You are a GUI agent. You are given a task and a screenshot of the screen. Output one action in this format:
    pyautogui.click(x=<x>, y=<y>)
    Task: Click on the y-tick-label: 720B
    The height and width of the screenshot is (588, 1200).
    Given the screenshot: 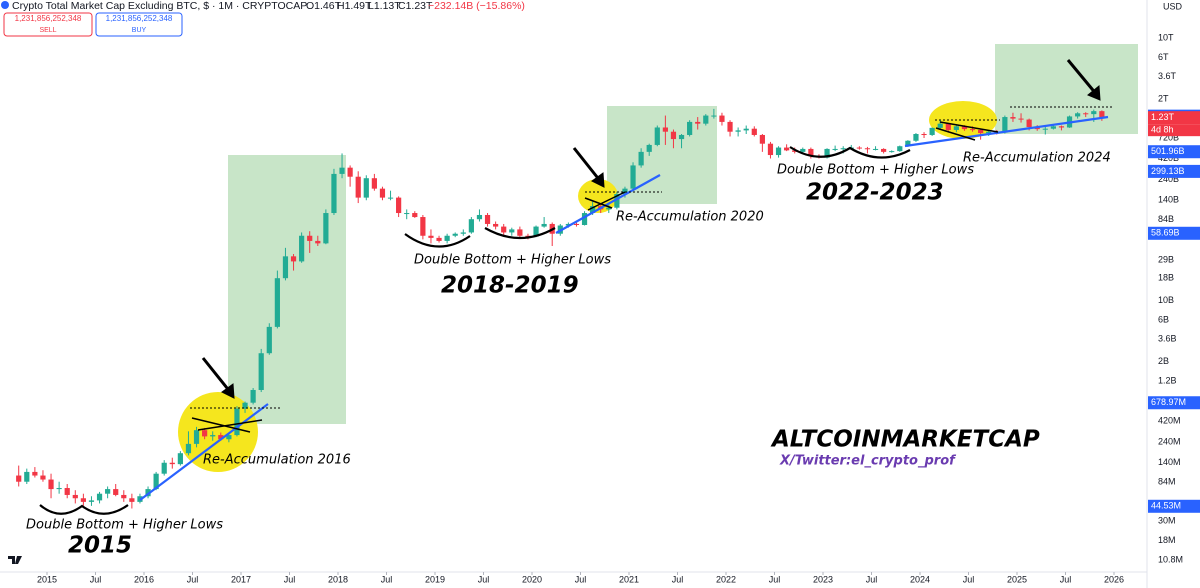 What is the action you would take?
    pyautogui.click(x=1168, y=137)
    